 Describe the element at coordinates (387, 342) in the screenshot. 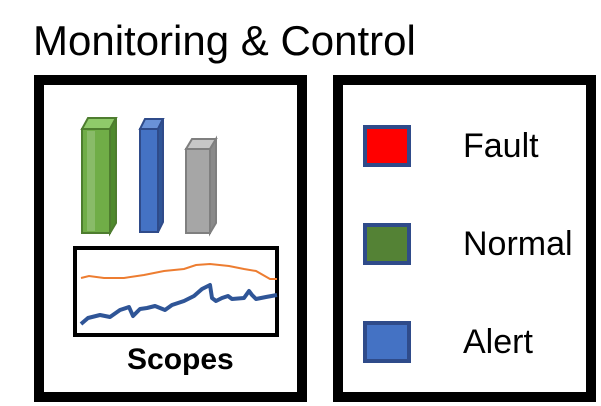

I see `alert-swatch` at that location.